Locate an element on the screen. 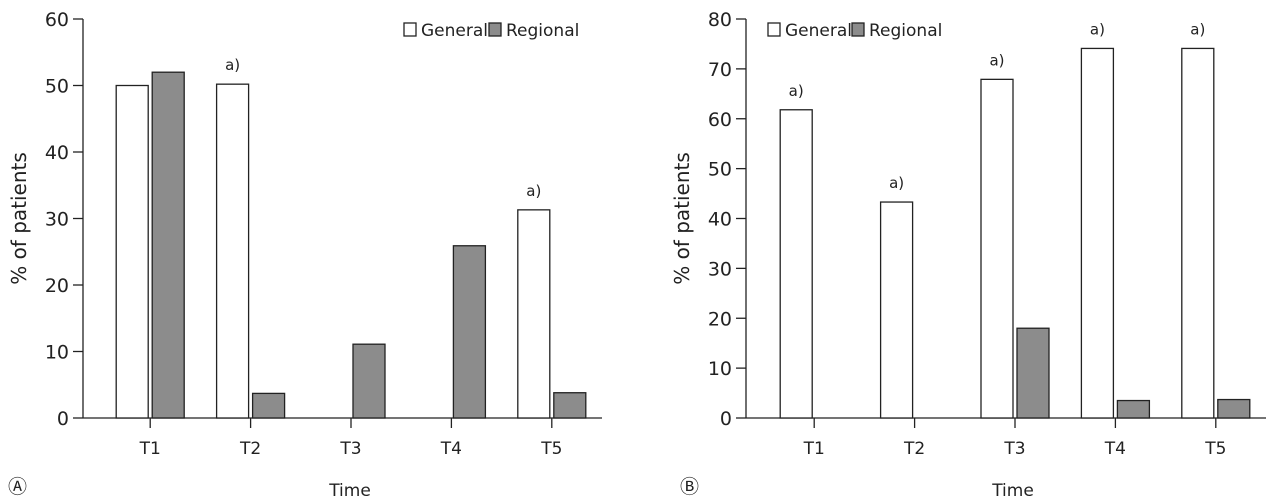 This screenshot has height=501, width=1286. bar-general-t4 is located at coordinates (1097, 233).